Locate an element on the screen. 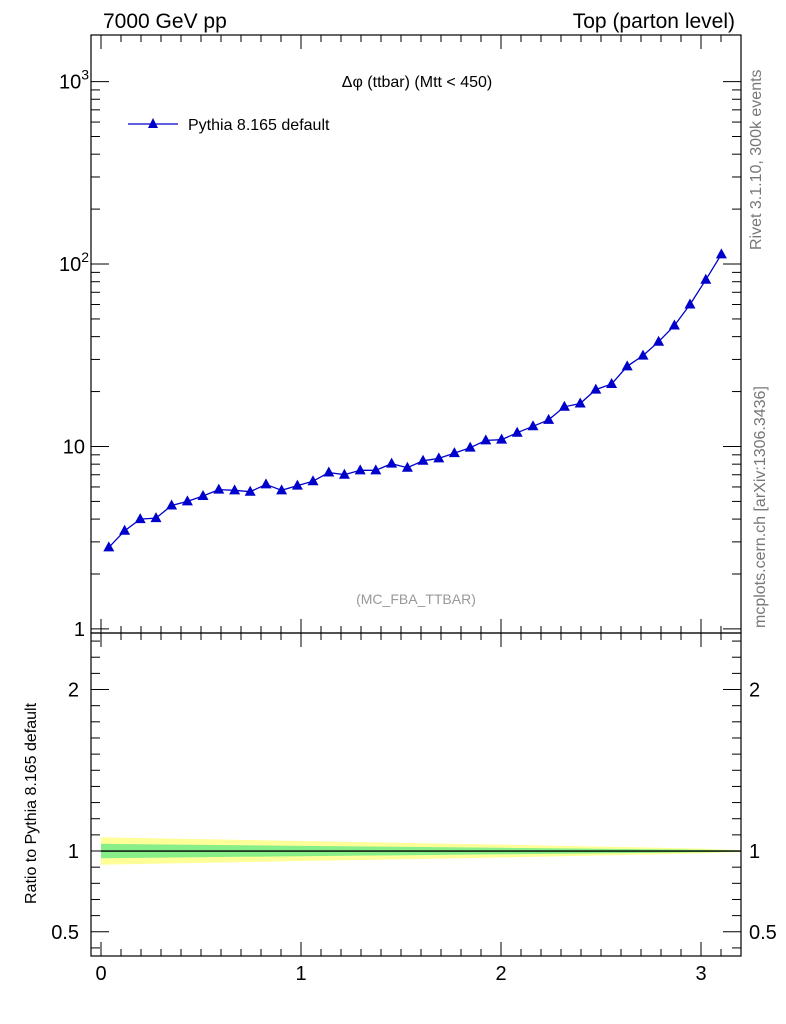 The image size is (786, 1024). ratio-y-axis-label: Ratio to Pythia 8.165 default is located at coordinates (31, 803).